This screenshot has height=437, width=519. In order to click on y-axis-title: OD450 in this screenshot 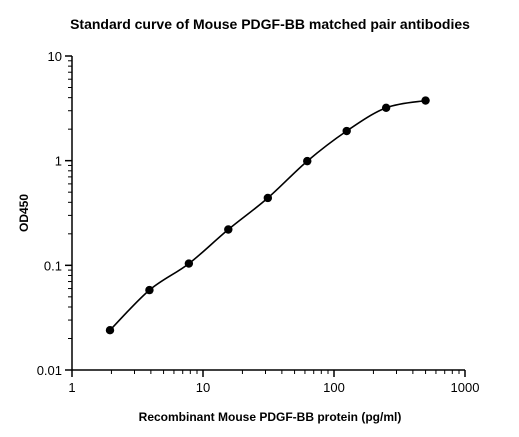, I will do `click(24, 213)`.